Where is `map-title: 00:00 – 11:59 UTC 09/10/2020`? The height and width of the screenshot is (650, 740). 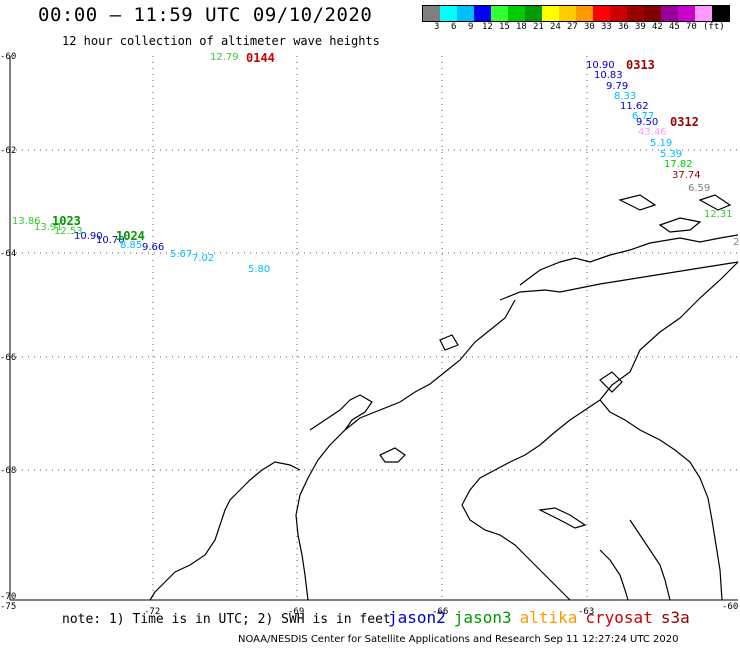
map-title: 00:00 – 11:59 UTC 09/10/2020 is located at coordinates (205, 15).